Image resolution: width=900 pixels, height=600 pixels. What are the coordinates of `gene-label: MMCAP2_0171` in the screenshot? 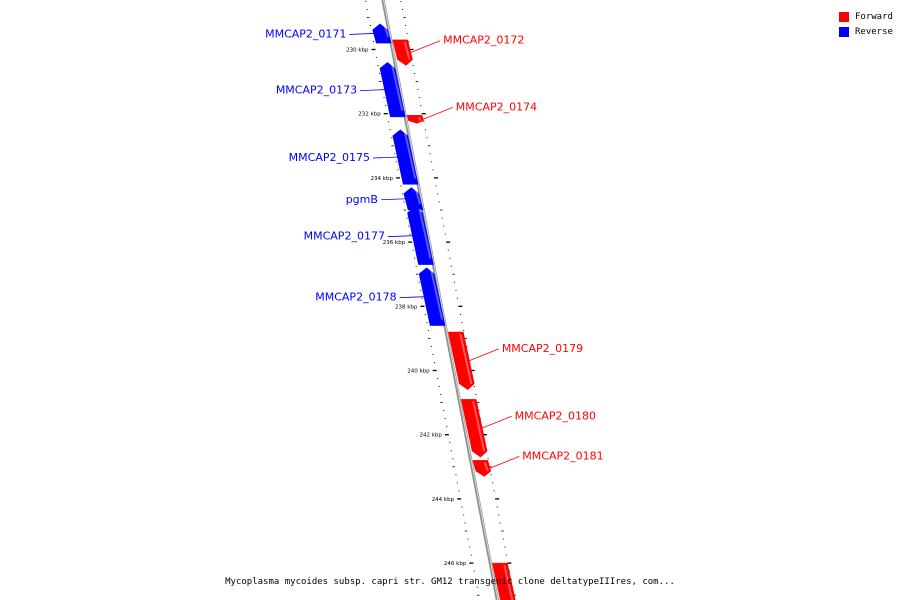 It's located at (305, 33).